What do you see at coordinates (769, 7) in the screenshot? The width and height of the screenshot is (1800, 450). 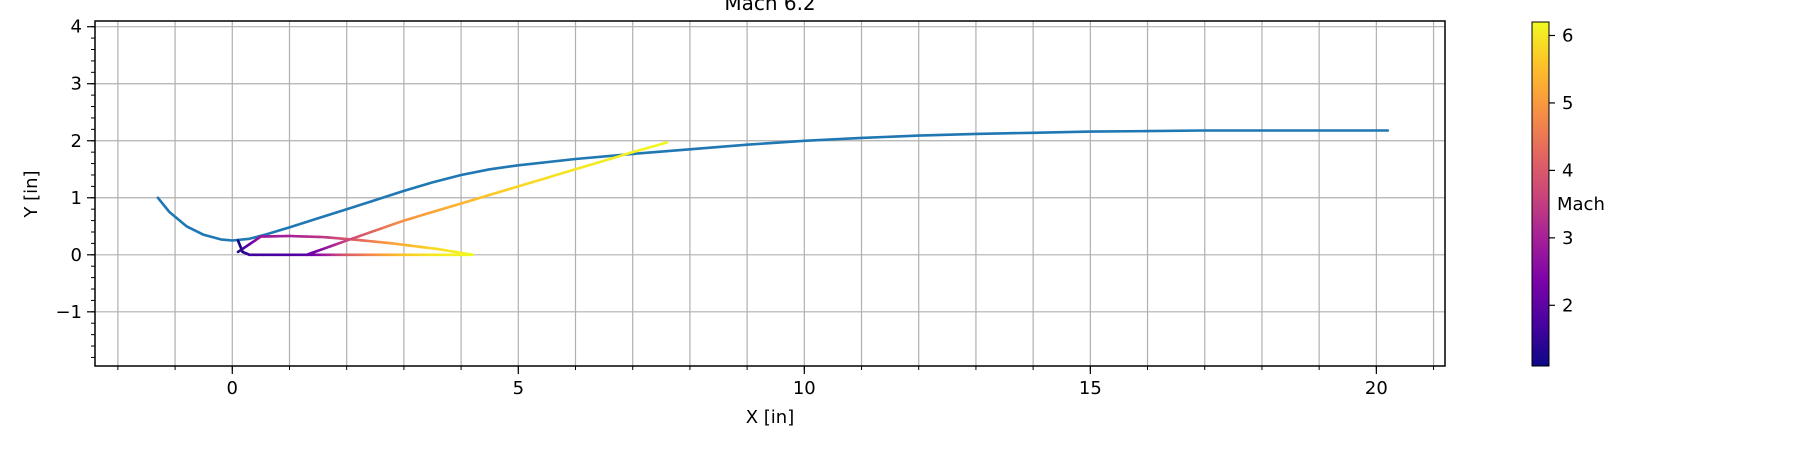 I see `chart-title: Mach 6.2` at bounding box center [769, 7].